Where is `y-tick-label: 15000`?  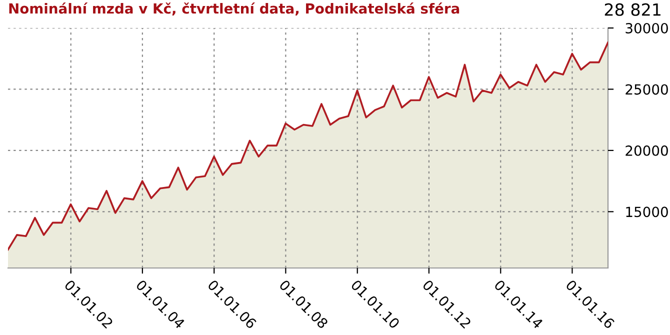 y-tick-label: 15000 is located at coordinates (647, 212).